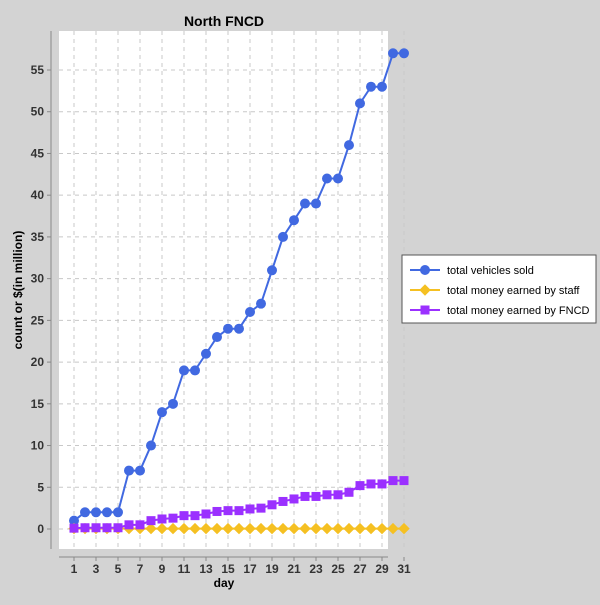  What do you see at coordinates (38, 446) in the screenshot?
I see `y-tick-label: 10` at bounding box center [38, 446].